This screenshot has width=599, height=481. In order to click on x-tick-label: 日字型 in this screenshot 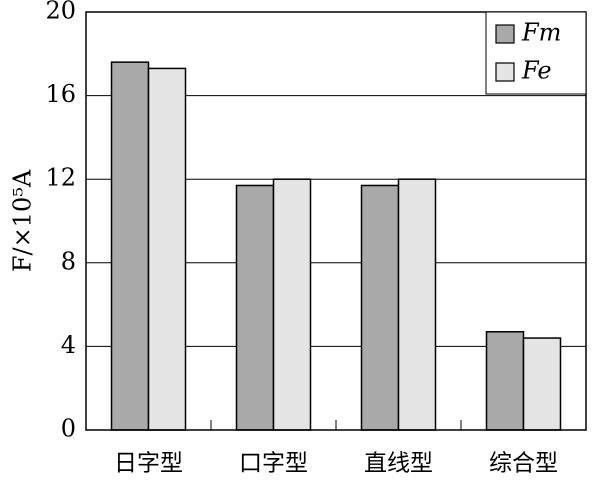, I will do `click(148, 464)`.